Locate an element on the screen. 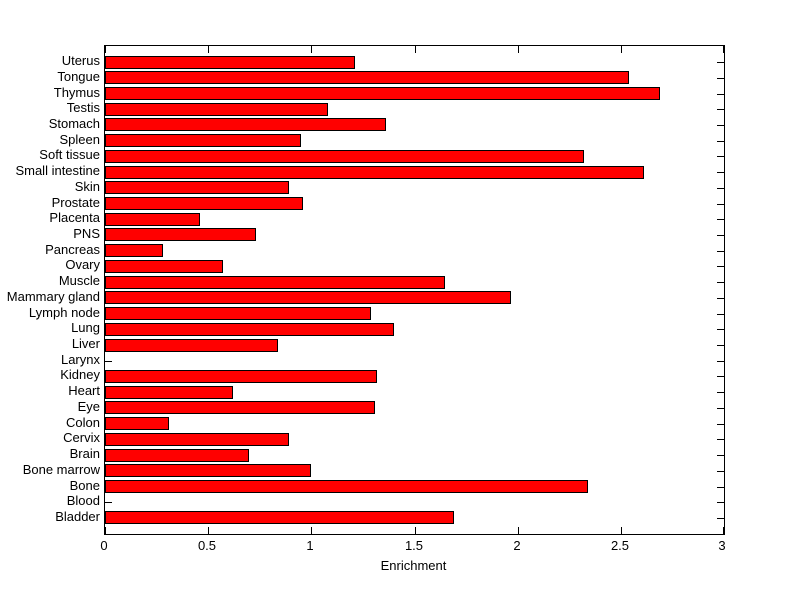 The height and width of the screenshot is (599, 800). y-tick-label: Testis is located at coordinates (83, 107).